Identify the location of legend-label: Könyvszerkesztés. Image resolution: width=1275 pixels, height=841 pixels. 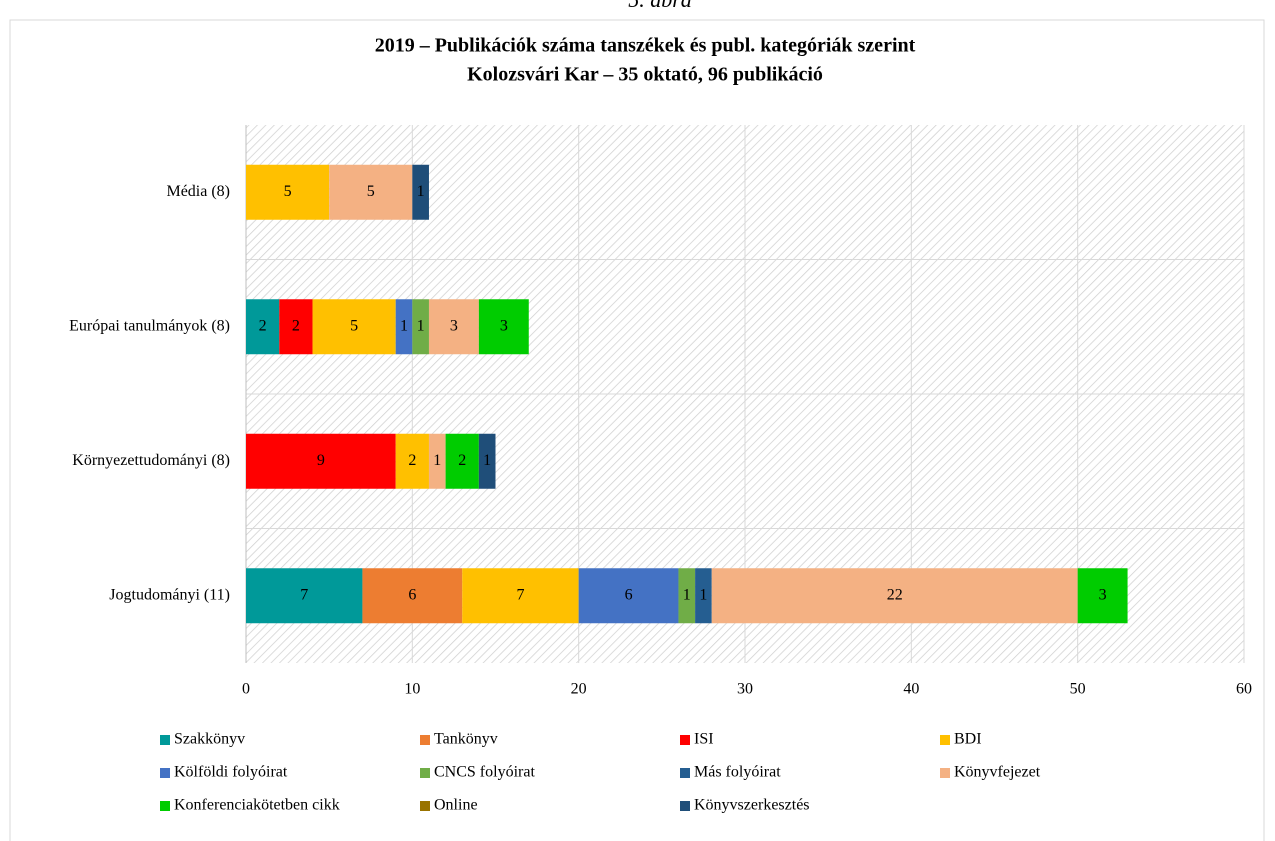
(752, 805).